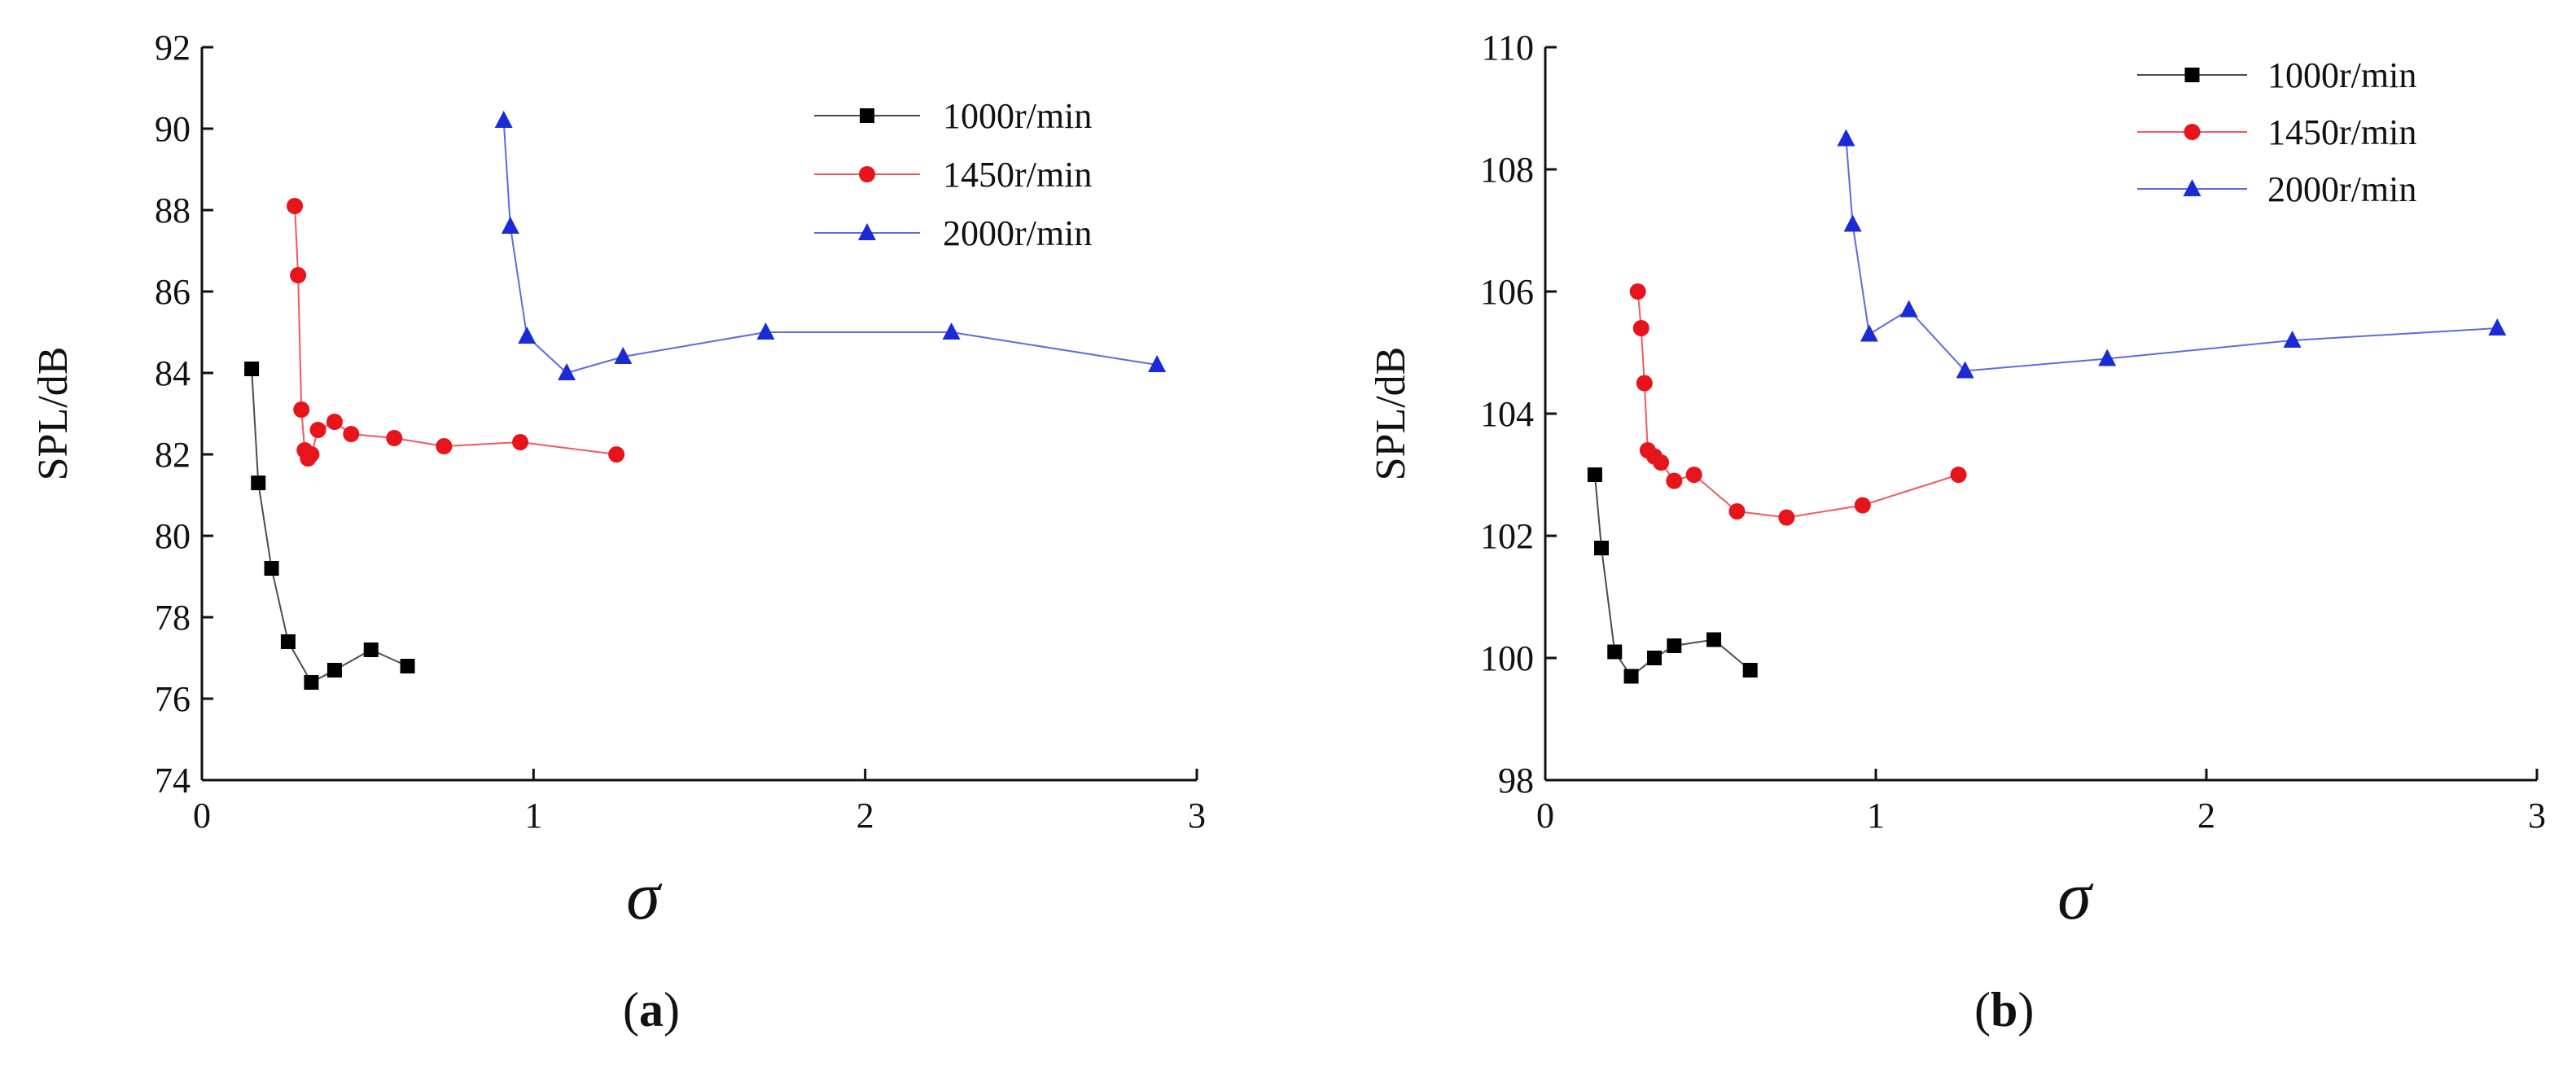  I want to click on y-tick-label: 106, so click(1507, 292).